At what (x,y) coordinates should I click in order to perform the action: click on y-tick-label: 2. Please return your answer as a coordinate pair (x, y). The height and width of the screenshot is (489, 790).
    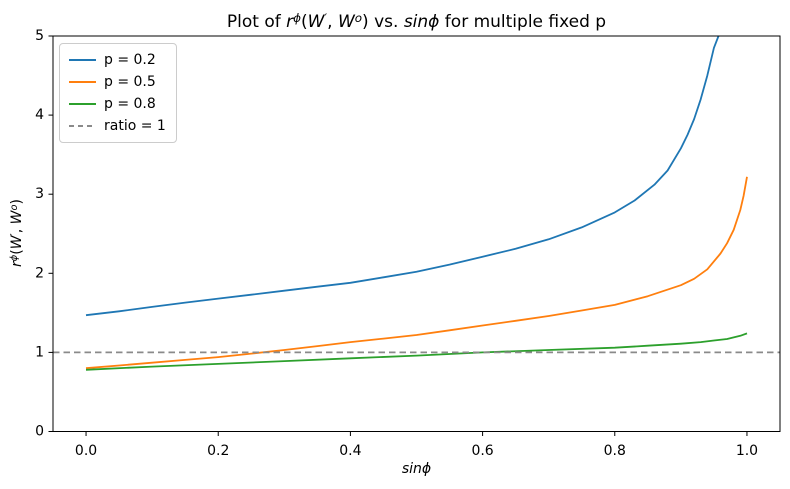
    Looking at the image, I should click on (39, 273).